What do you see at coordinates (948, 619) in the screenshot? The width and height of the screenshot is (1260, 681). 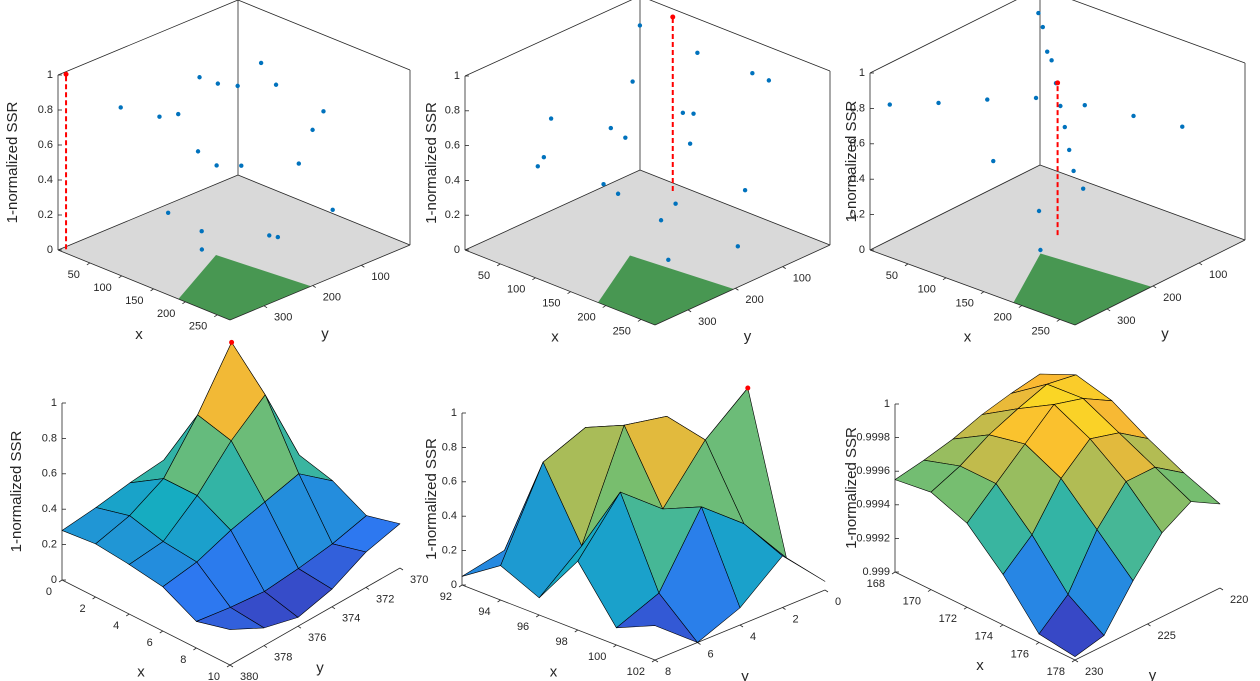 I see `x-tick-label: 172` at bounding box center [948, 619].